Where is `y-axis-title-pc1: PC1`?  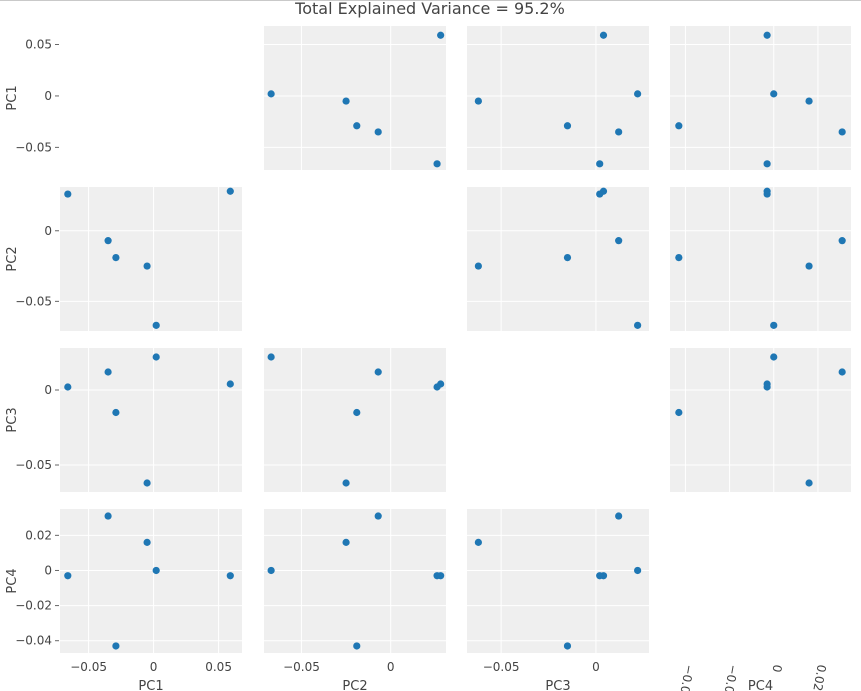
y-axis-title-pc1: PC1 is located at coordinates (12, 97).